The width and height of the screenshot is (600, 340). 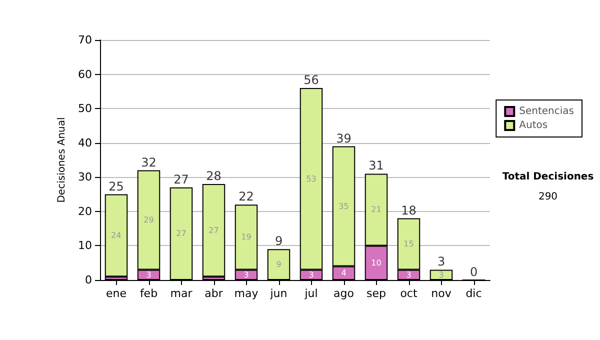 I want to click on x-tick-label: ago, so click(x=344, y=293).